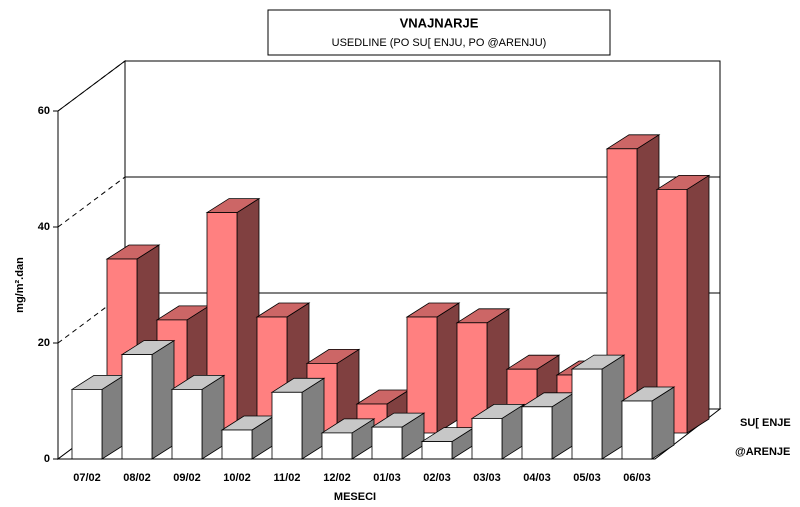 This screenshot has height=507, width=800. What do you see at coordinates (762, 452) in the screenshot?
I see `legend-label: @ARENJE` at bounding box center [762, 452].